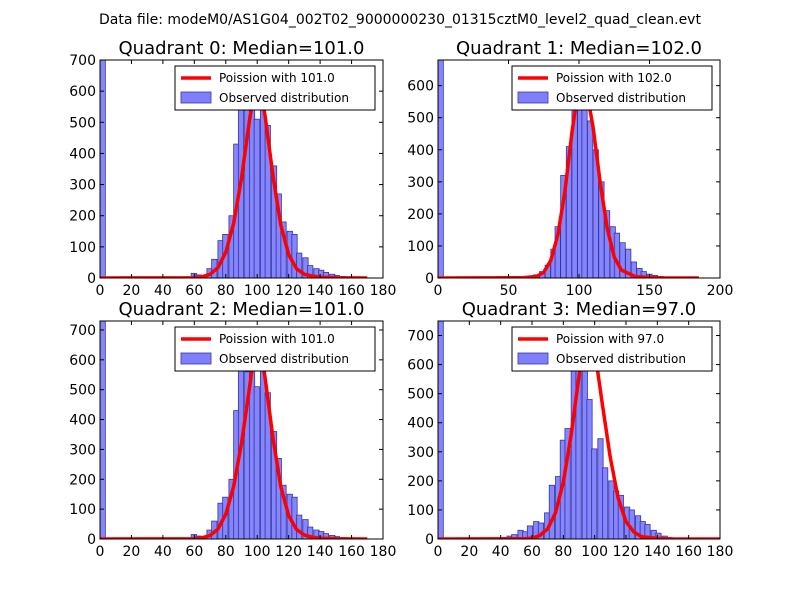  Describe the element at coordinates (82, 61) in the screenshot. I see `quadrant-0-y-tick-label: 700` at that location.